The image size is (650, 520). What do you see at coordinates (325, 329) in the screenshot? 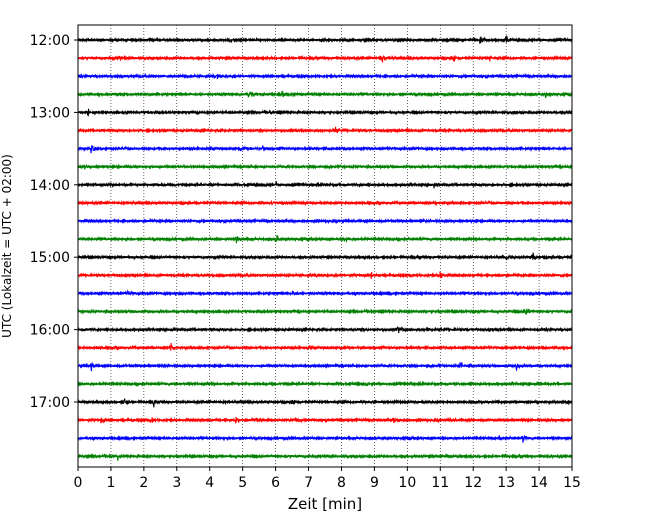
I see `trace-16:00` at bounding box center [325, 329].